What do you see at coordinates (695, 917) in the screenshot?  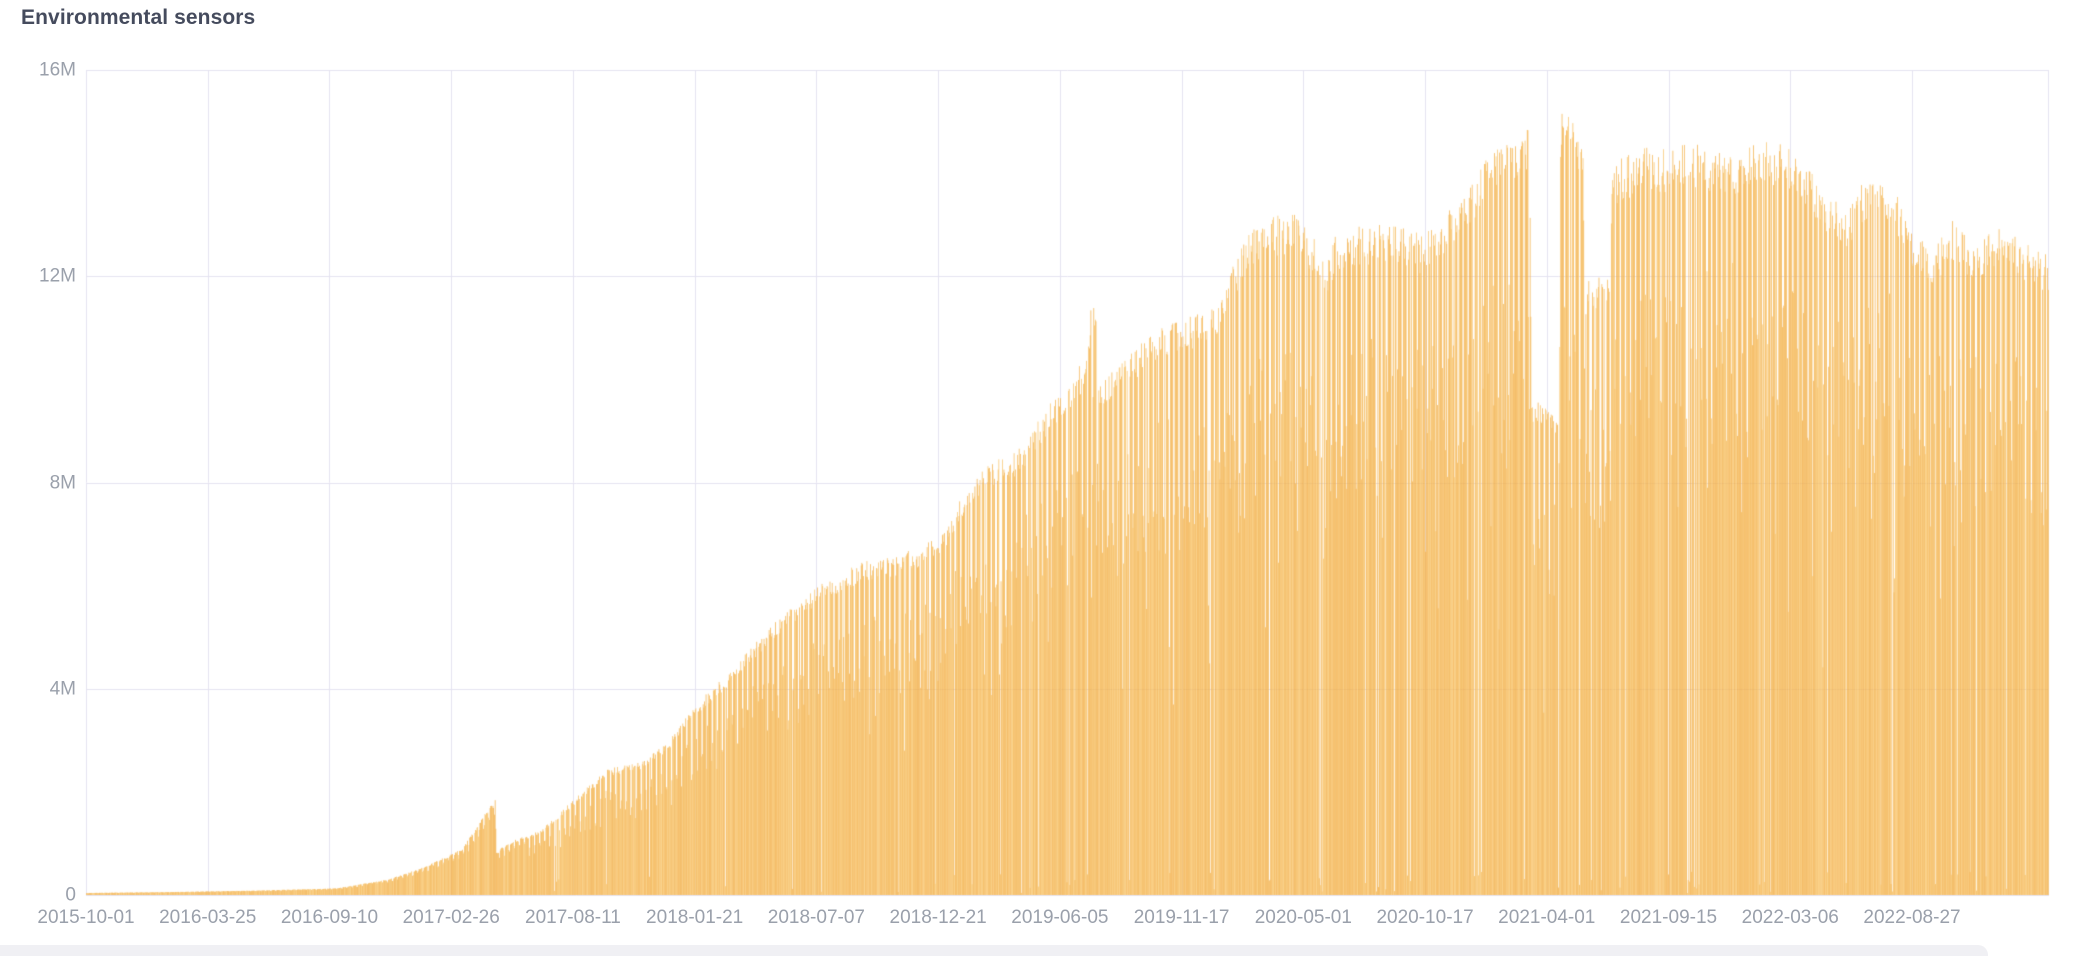 I see `x-tick-label: 2018-01-21` at bounding box center [695, 917].